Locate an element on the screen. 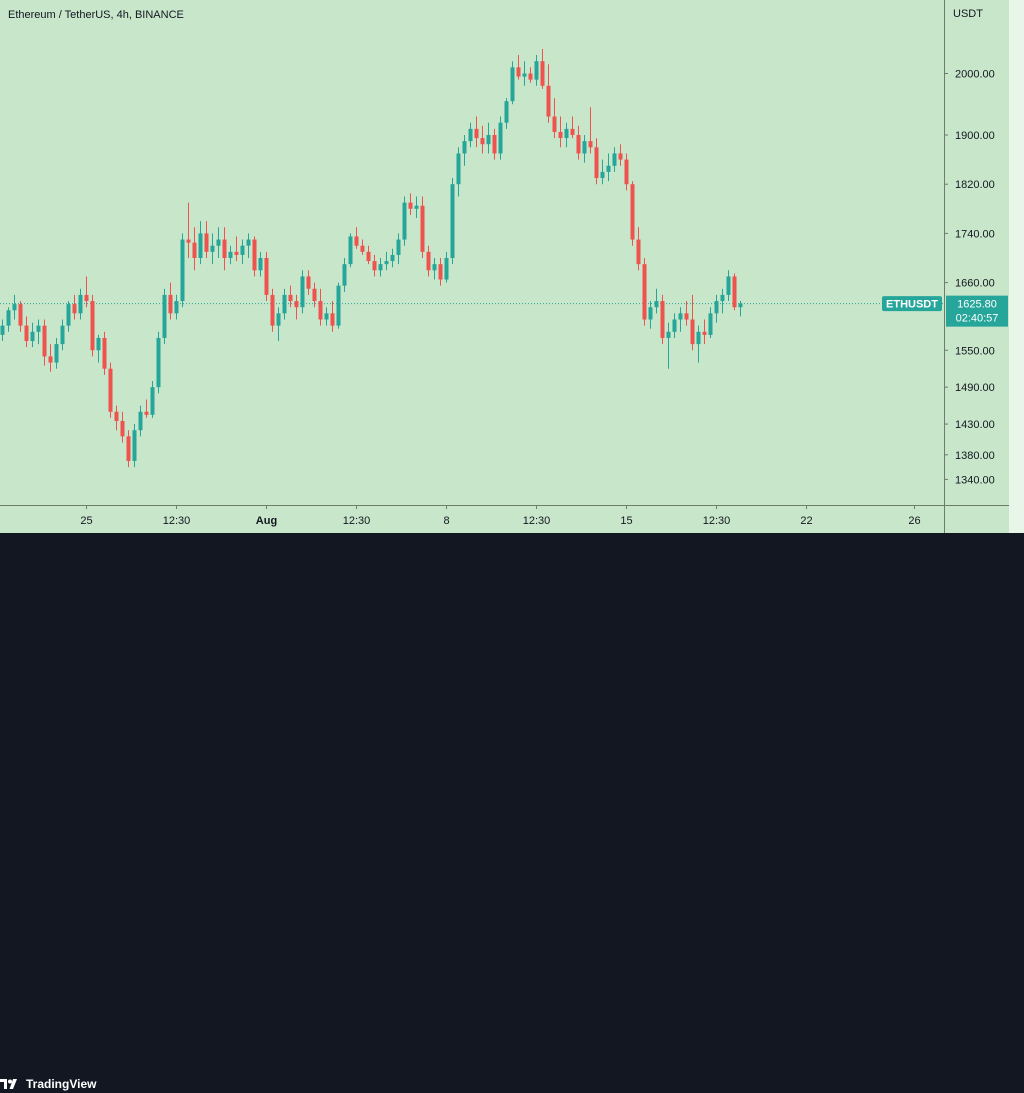  tradingview-logo: TradingView is located at coordinates (48, 1084).